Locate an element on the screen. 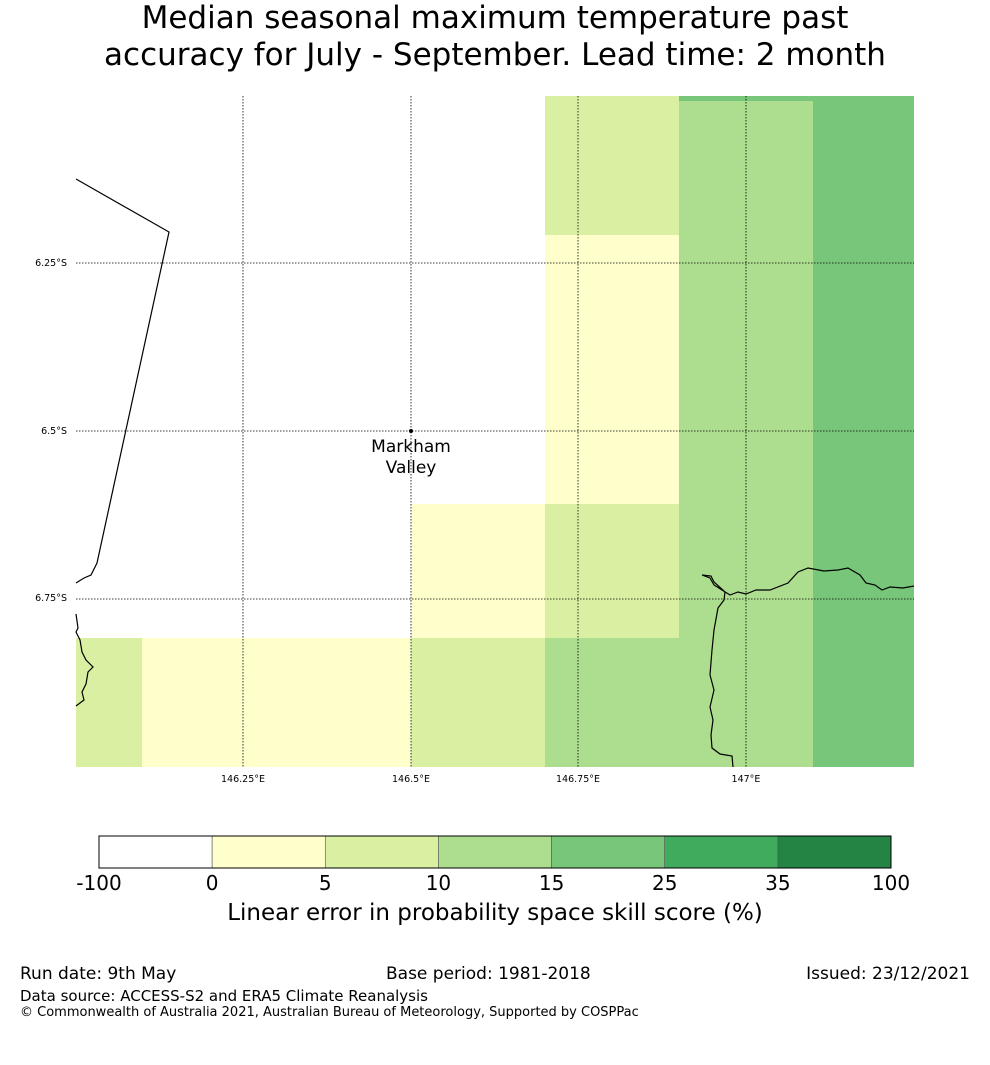 The image size is (990, 1065). lat-labels: 6.25°S 6.5°S 6.75°S is located at coordinates (51, 431).